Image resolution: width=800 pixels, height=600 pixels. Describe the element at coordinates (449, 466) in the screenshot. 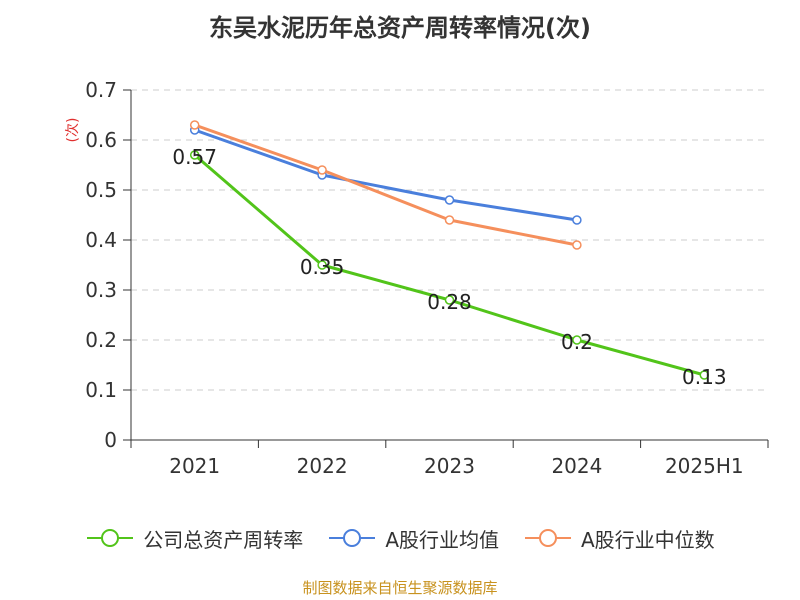

I see `x-tick-label: 2023` at that location.